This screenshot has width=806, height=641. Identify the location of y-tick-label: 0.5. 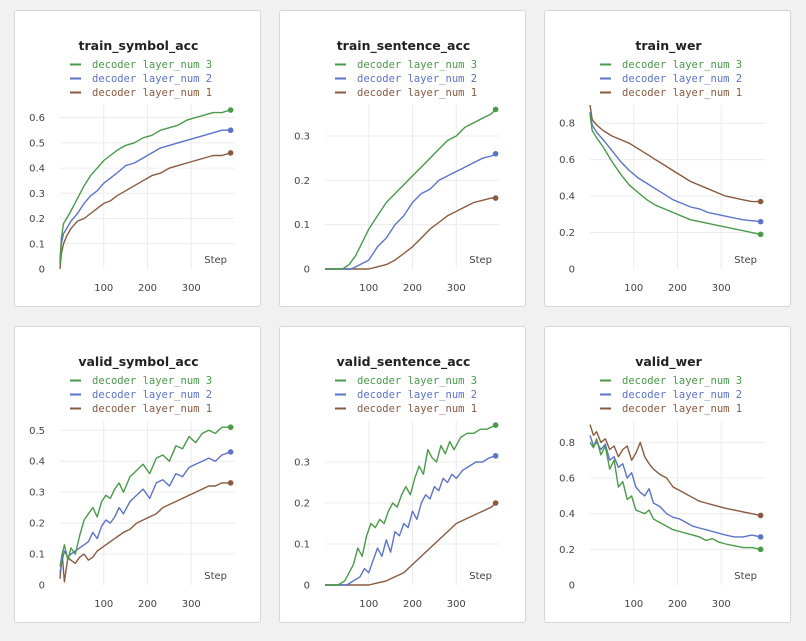
(37, 431).